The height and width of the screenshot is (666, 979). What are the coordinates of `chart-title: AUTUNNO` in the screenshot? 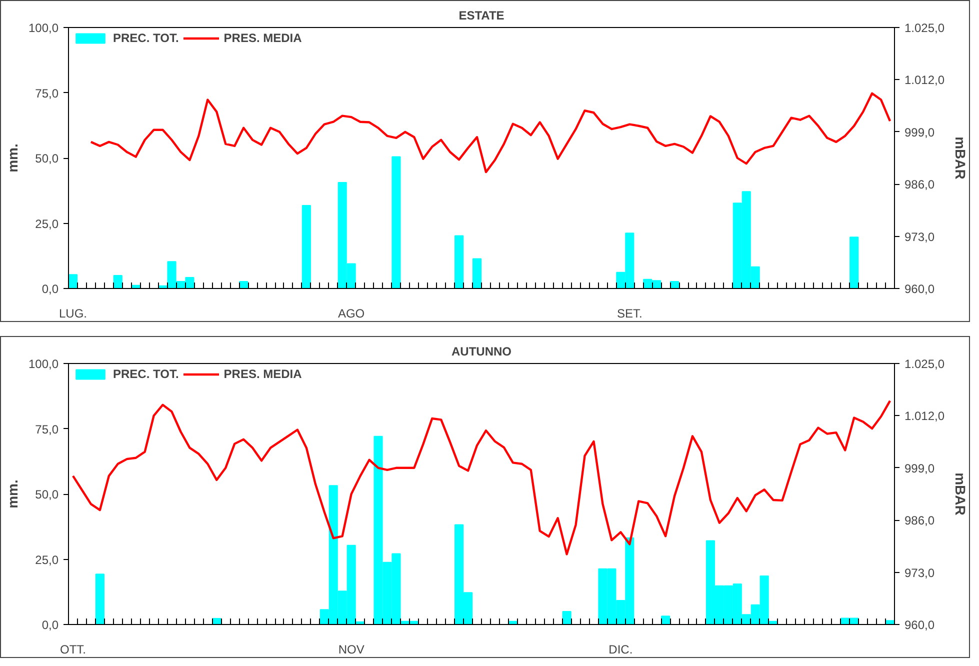 It's located at (482, 351).